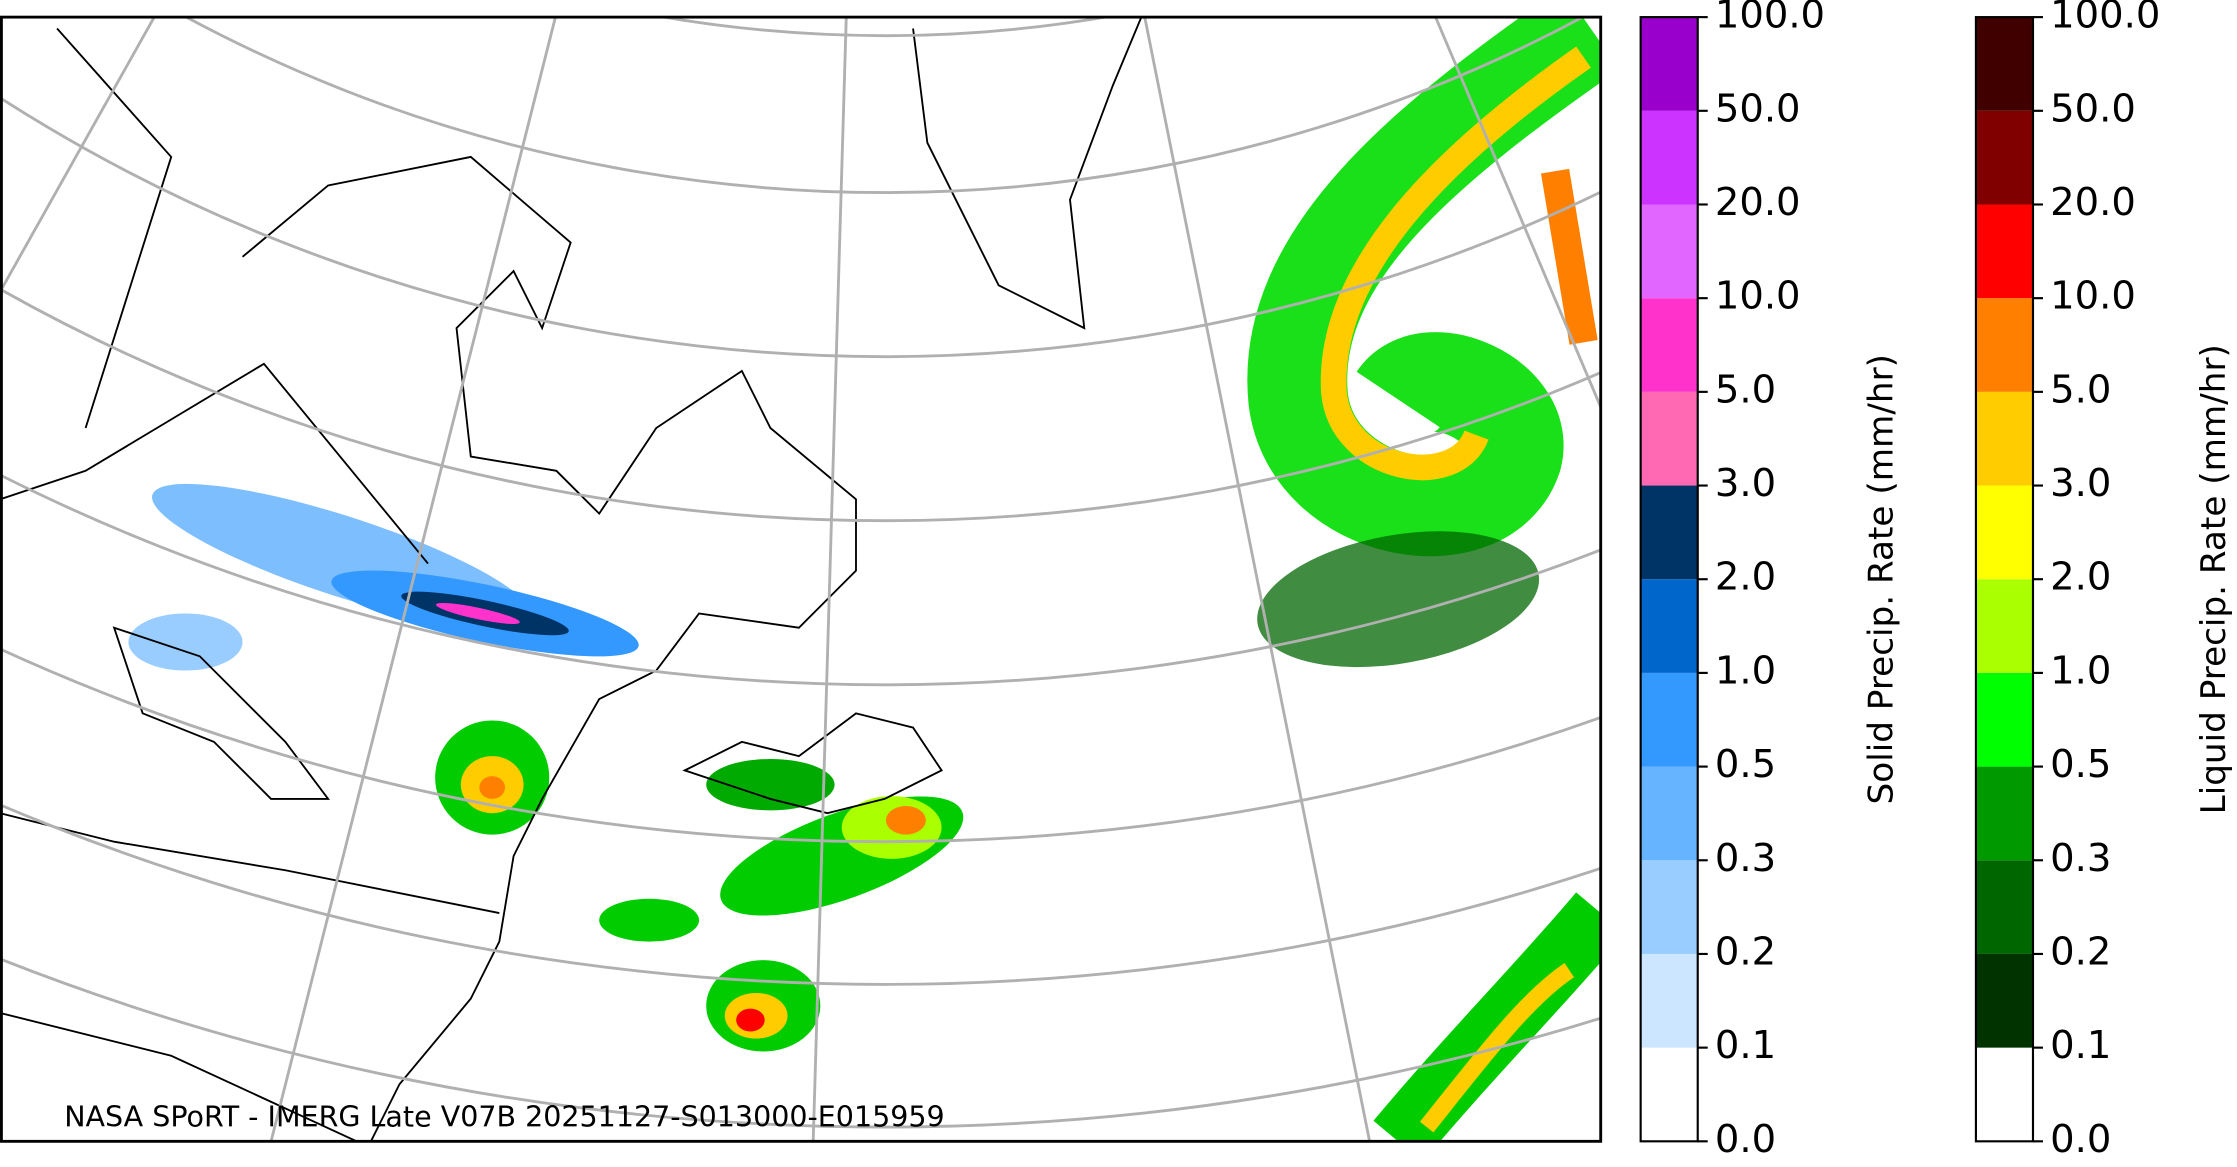 The width and height of the screenshot is (2237, 1167). What do you see at coordinates (2214, 579) in the screenshot?
I see `colorbar-label: Liquid Precip. Rate (mm/hr)` at bounding box center [2214, 579].